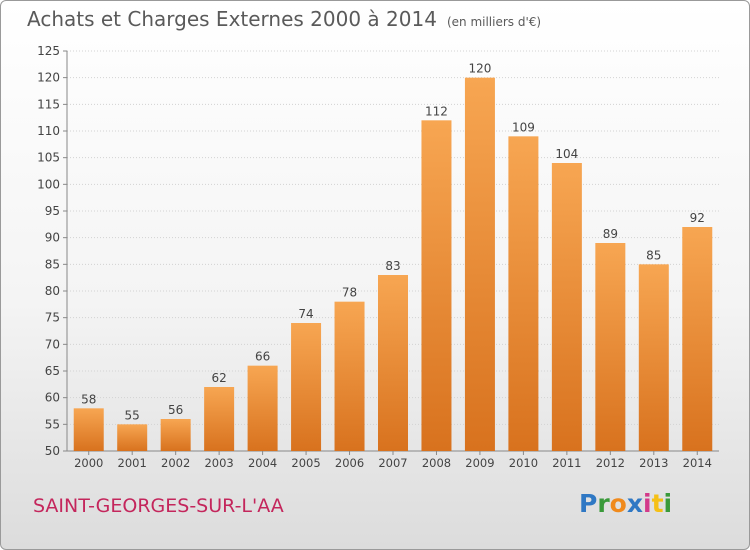 The width and height of the screenshot is (750, 550). What do you see at coordinates (392, 463) in the screenshot?
I see `x-tick-label-2007: 2007` at bounding box center [392, 463].